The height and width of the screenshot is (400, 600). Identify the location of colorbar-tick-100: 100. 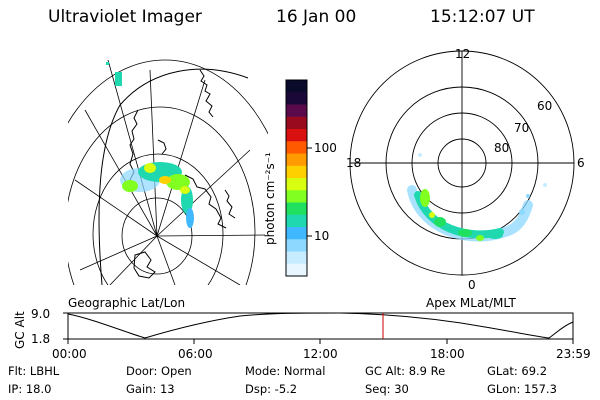
(325, 148).